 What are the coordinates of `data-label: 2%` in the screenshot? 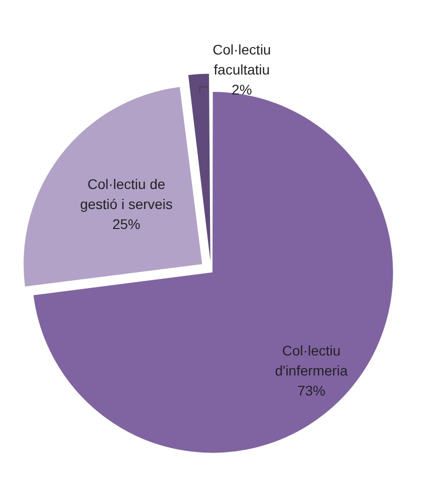 It's located at (242, 90).